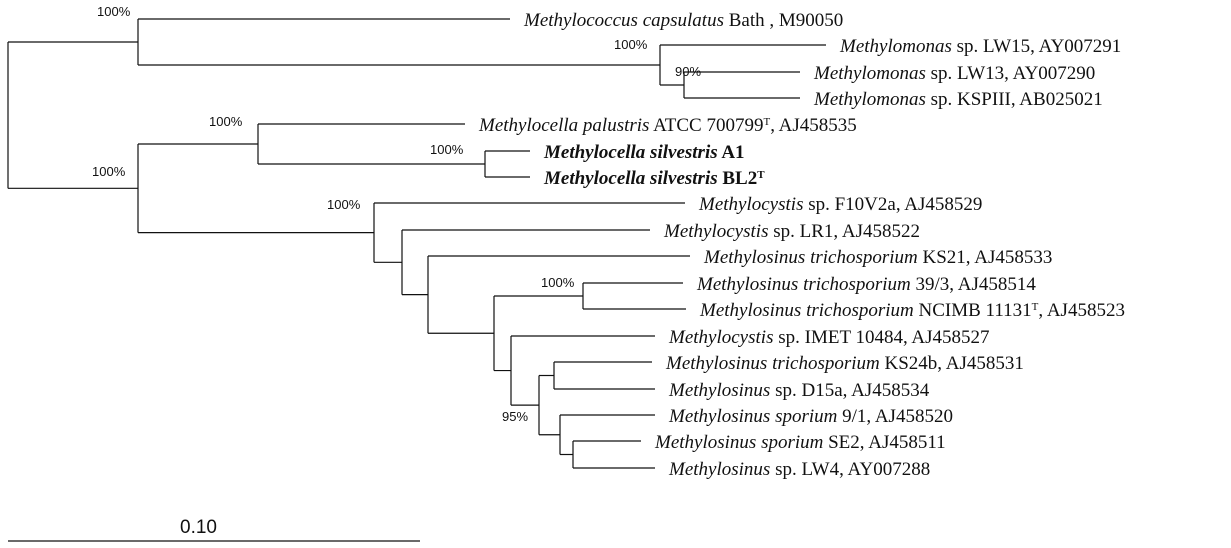 The width and height of the screenshot is (1231, 548). I want to click on taxon-label: Methylomonas sp. LW15, AY007291, so click(980, 46).